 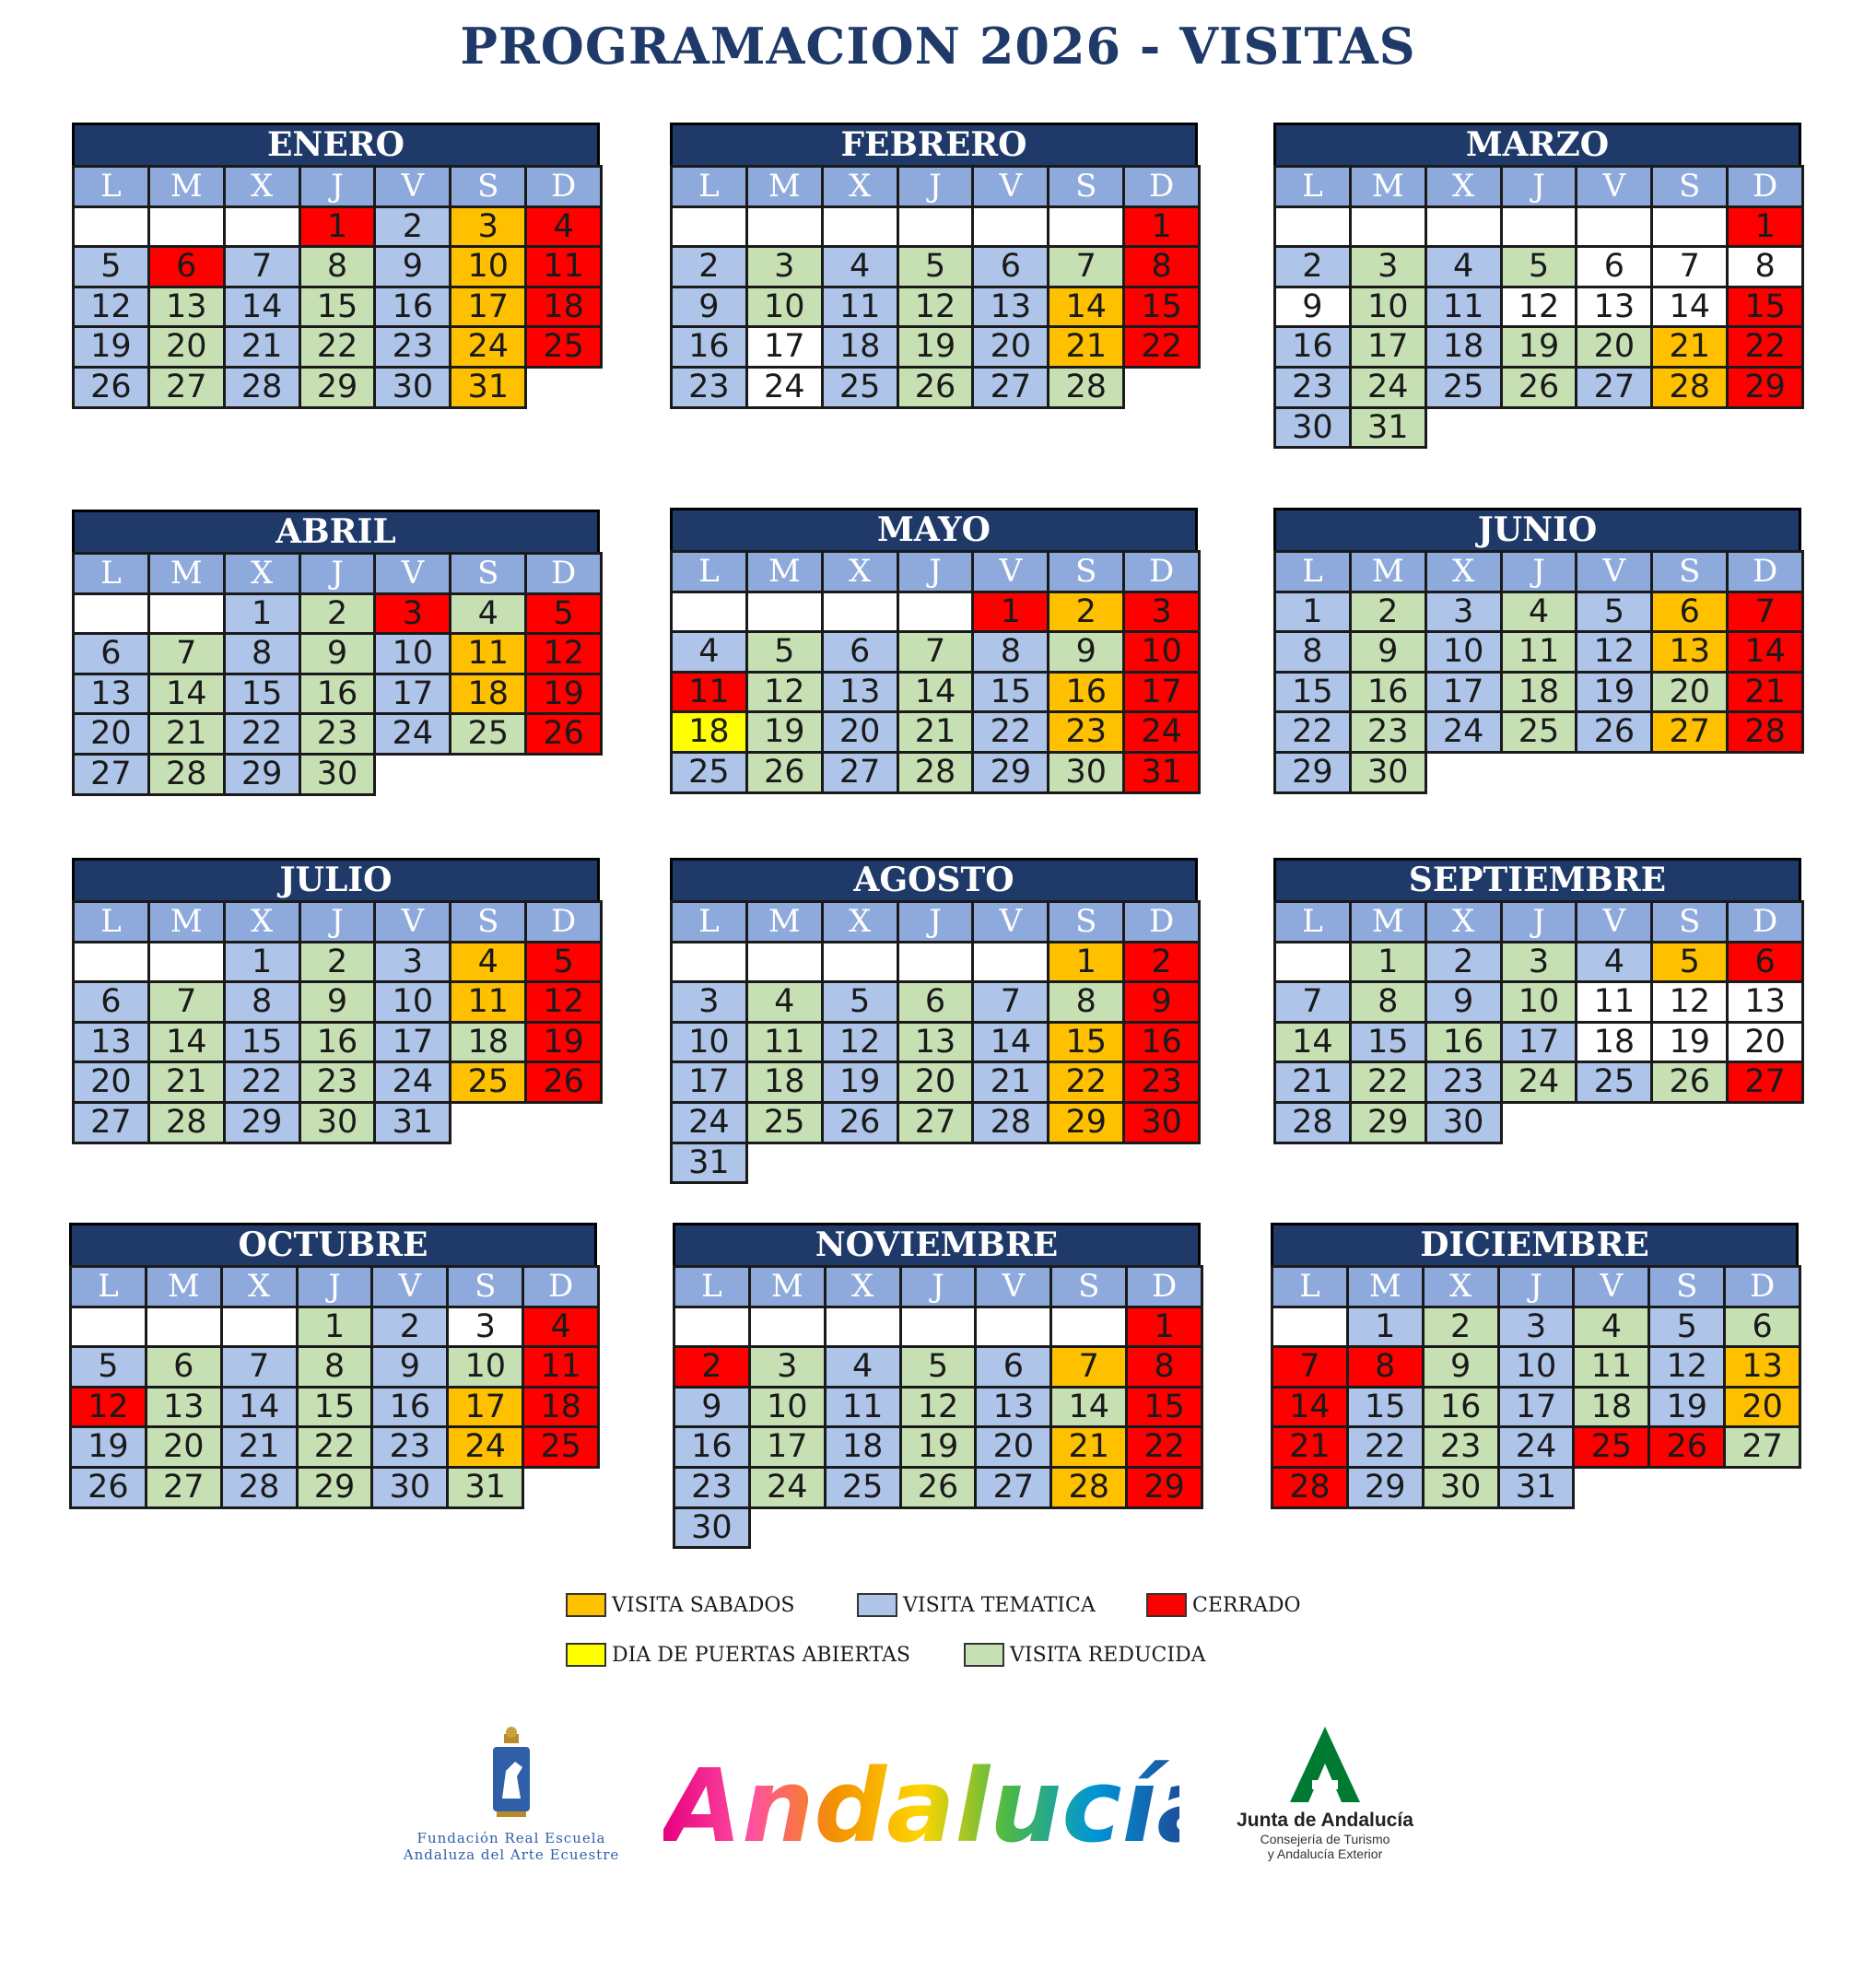 What do you see at coordinates (862, 1367) in the screenshot?
I see `day-cell: 4` at bounding box center [862, 1367].